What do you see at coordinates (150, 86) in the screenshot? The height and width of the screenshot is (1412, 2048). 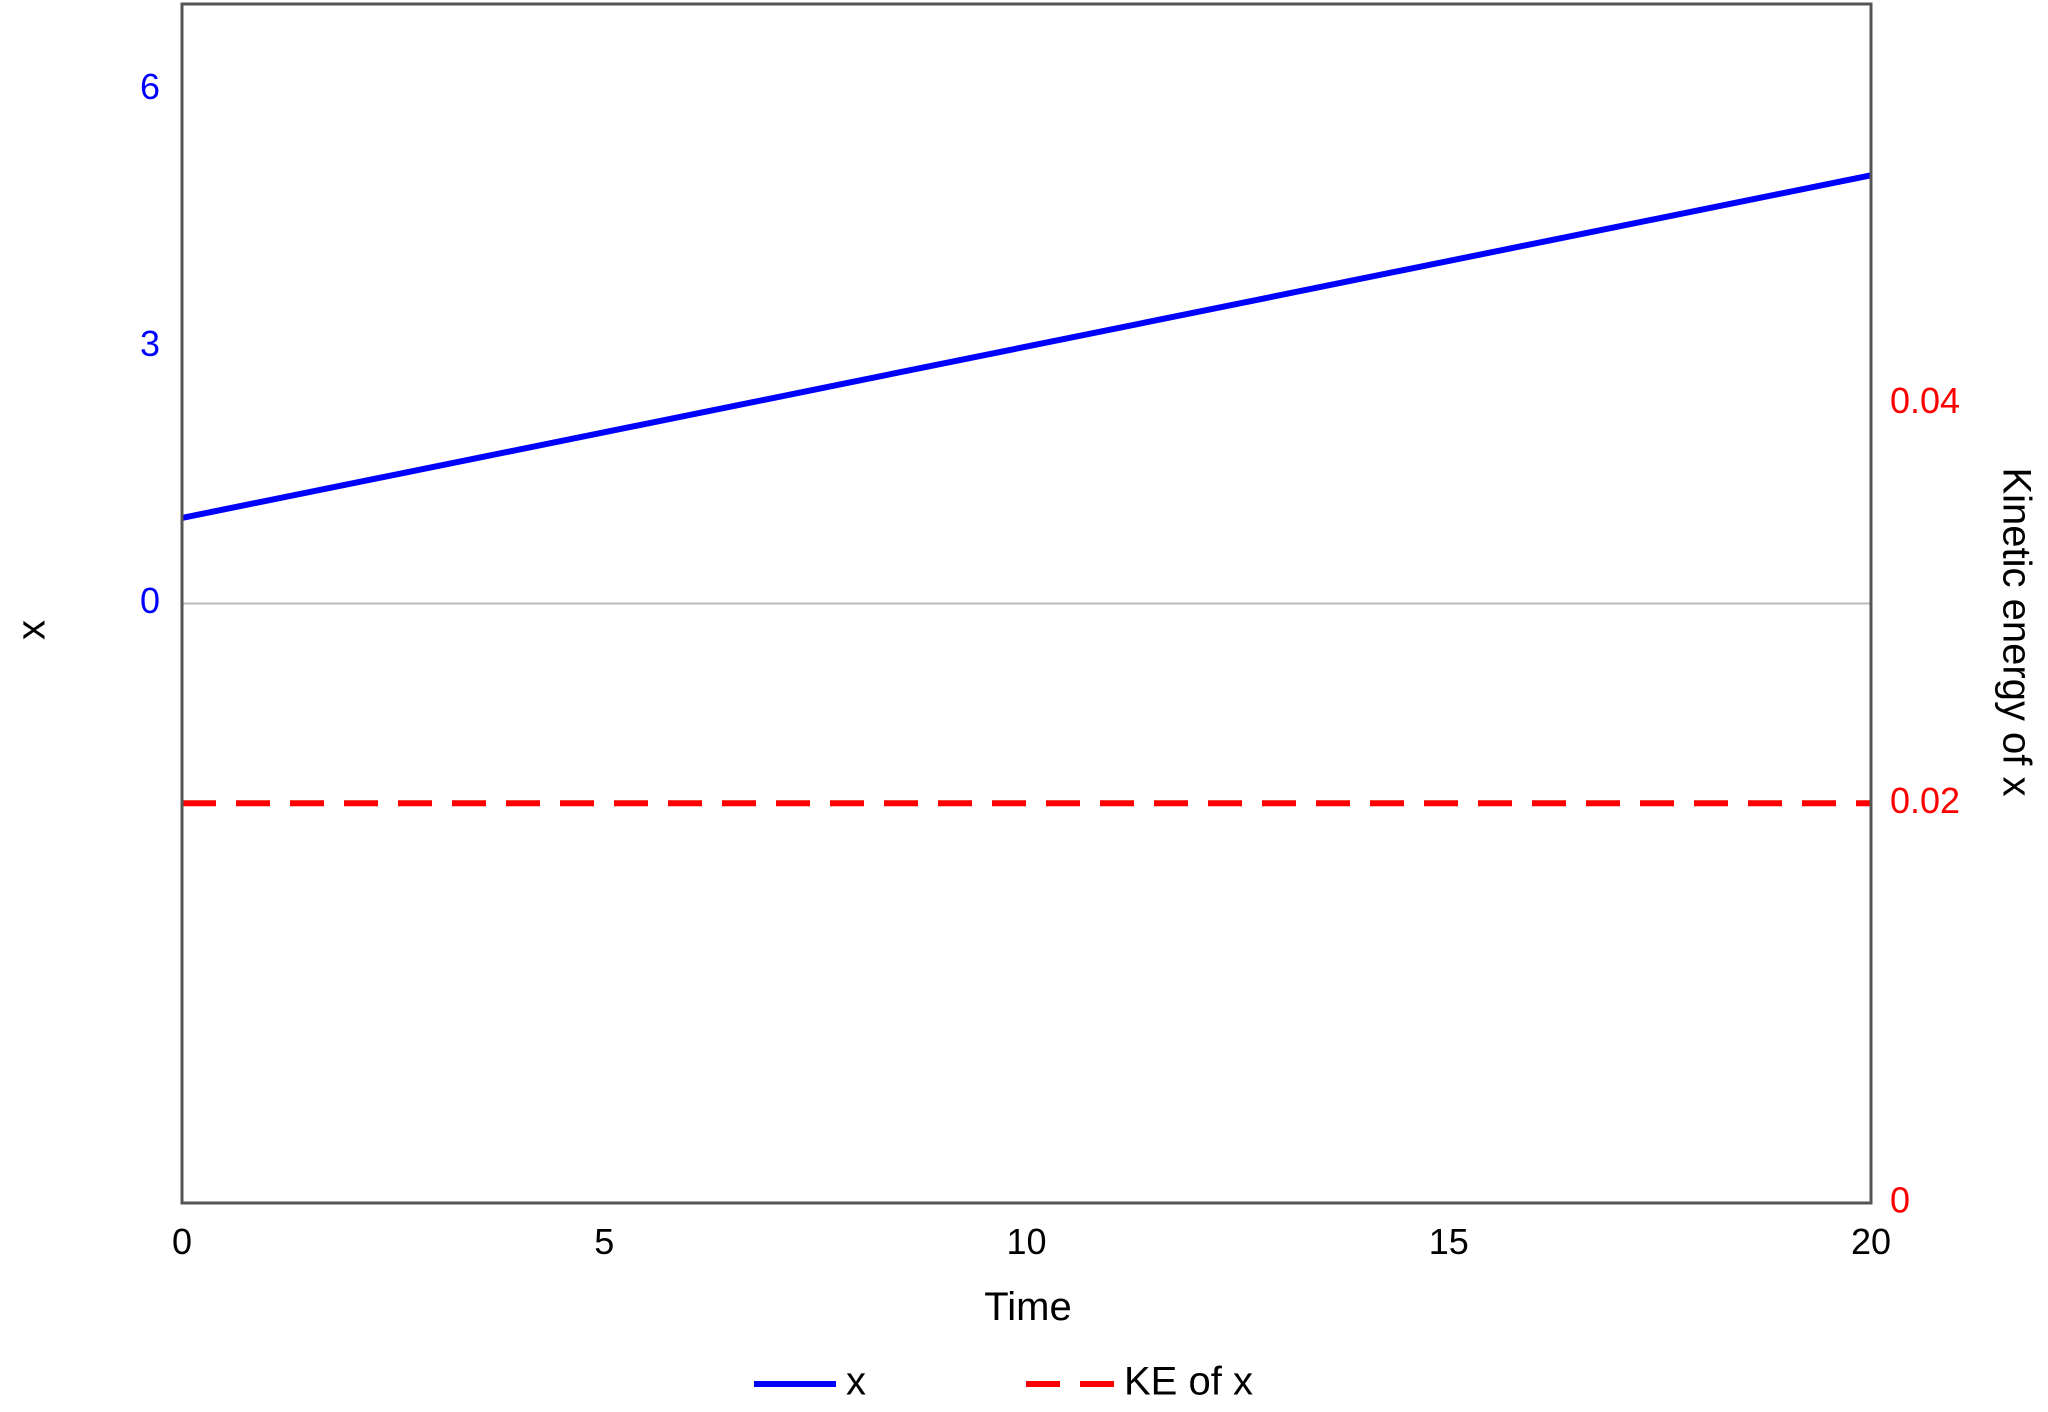 I see `left-tick-label: 6` at bounding box center [150, 86].